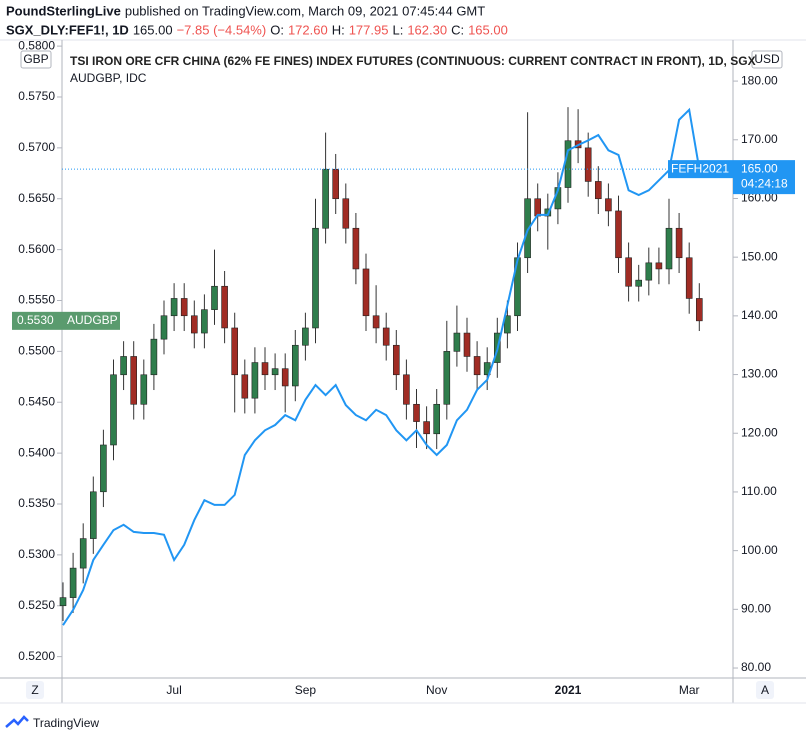  I want to click on y2-tick-label: 120.00, so click(759, 432).